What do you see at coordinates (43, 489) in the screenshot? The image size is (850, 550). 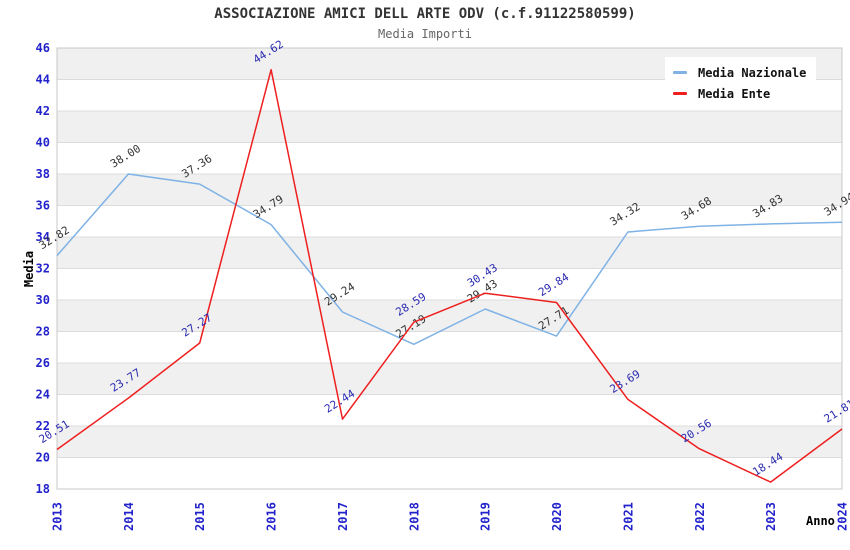 I see `y-tick-label: 18` at bounding box center [43, 489].